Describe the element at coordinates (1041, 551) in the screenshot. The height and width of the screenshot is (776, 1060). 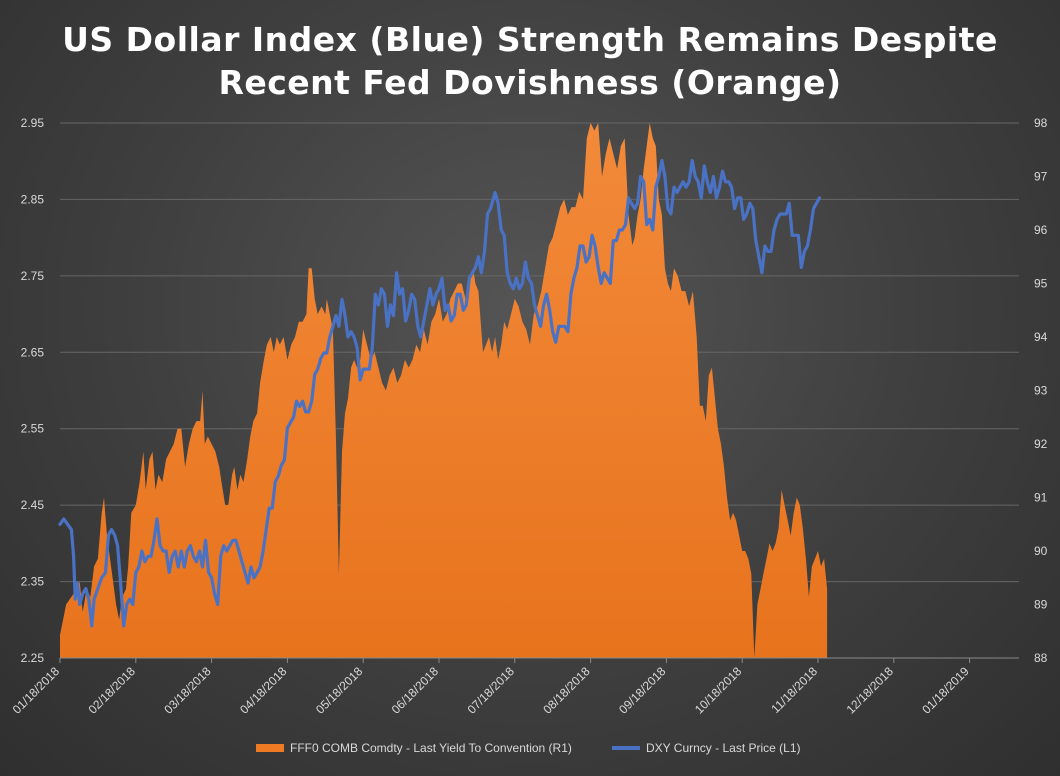
I see `right-tick-label: 90` at that location.